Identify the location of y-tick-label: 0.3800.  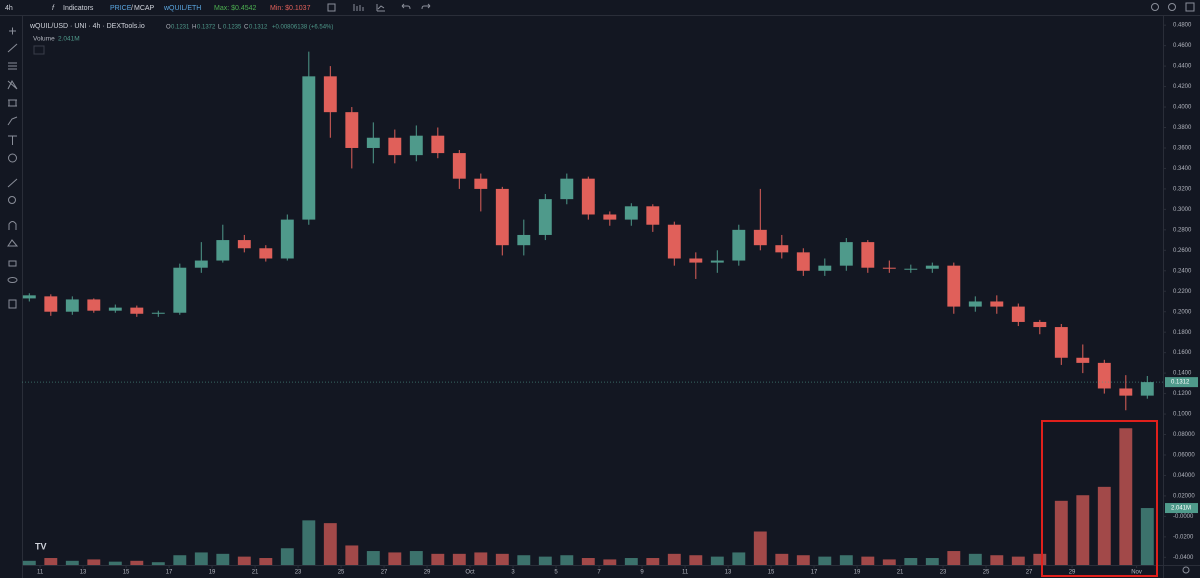
(1182, 128).